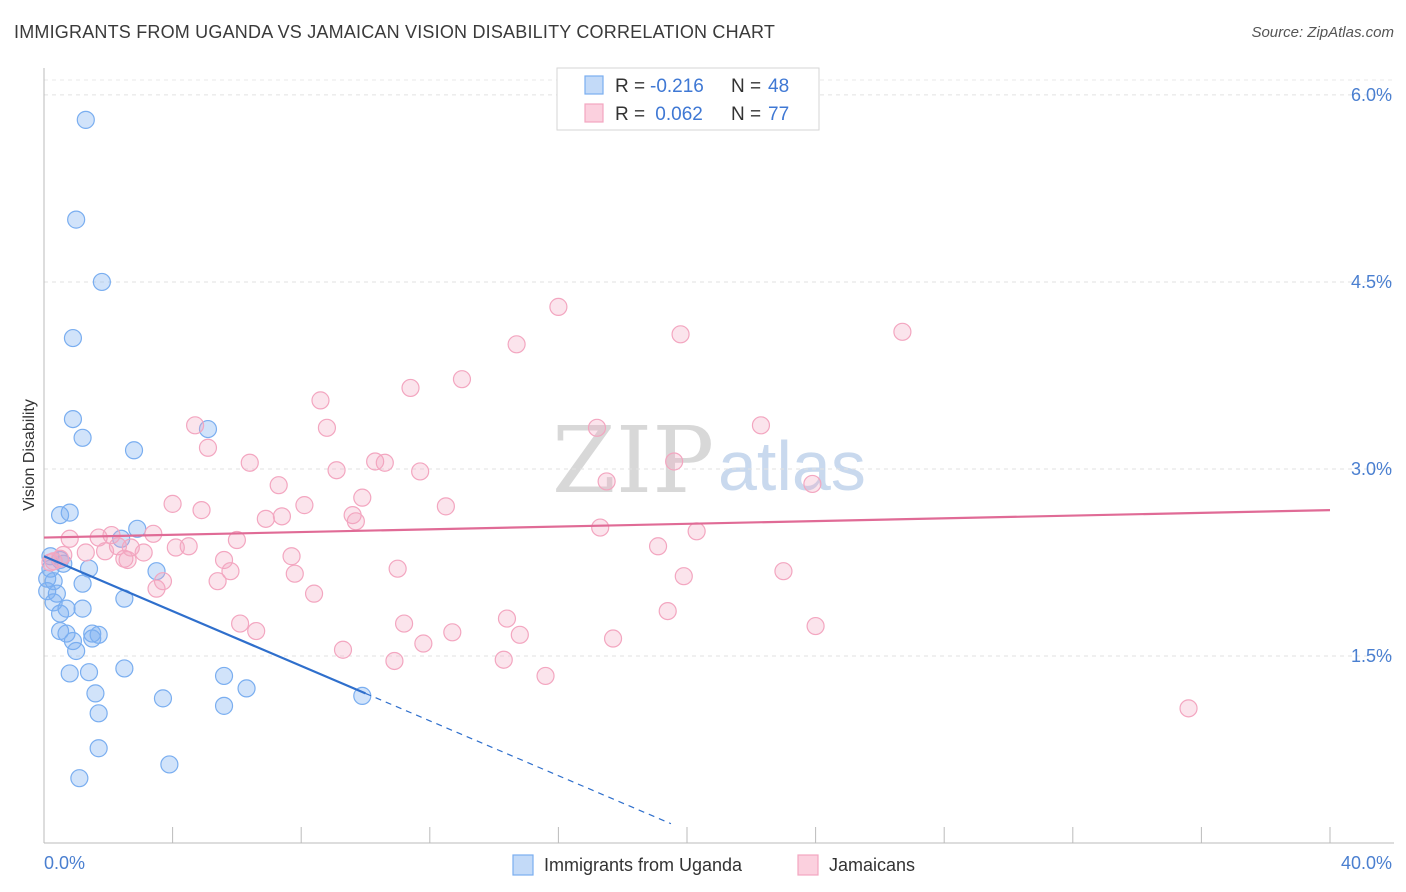  I want to click on legend-n-label-jamaicans: N =, so click(746, 114).